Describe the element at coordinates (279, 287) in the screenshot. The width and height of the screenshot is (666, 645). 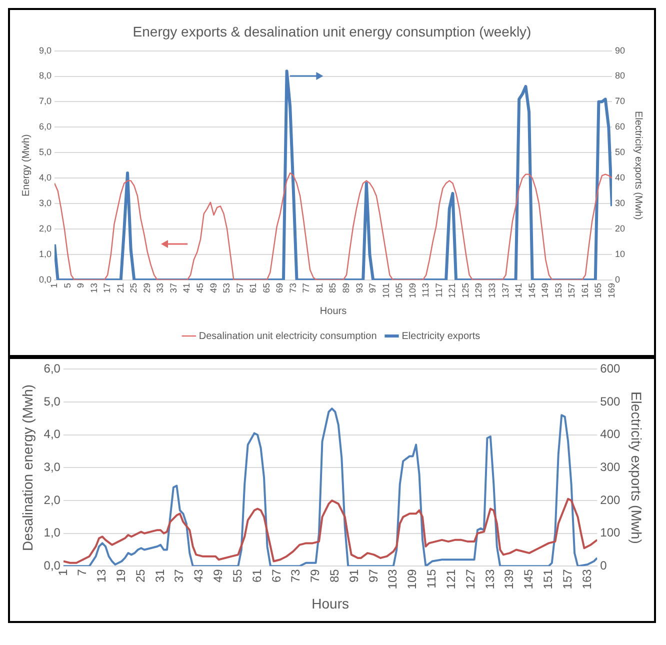
I see `x-tick-label: 69` at that location.